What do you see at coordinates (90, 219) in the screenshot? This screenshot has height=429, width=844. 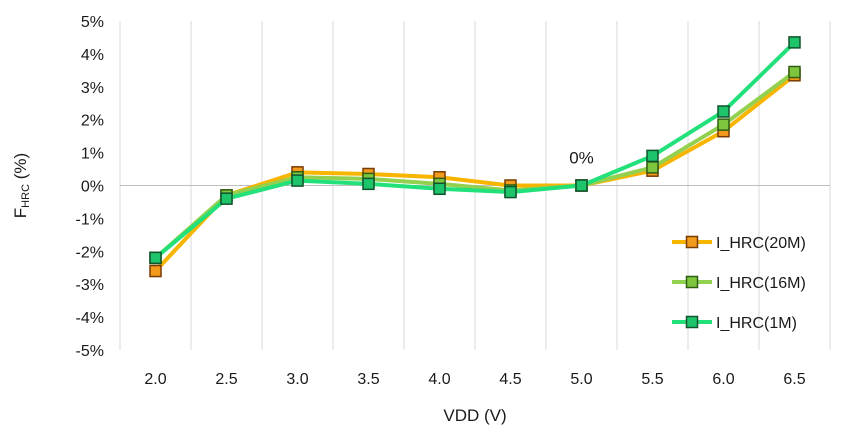 I see `y-tick-label: -1%` at bounding box center [90, 219].